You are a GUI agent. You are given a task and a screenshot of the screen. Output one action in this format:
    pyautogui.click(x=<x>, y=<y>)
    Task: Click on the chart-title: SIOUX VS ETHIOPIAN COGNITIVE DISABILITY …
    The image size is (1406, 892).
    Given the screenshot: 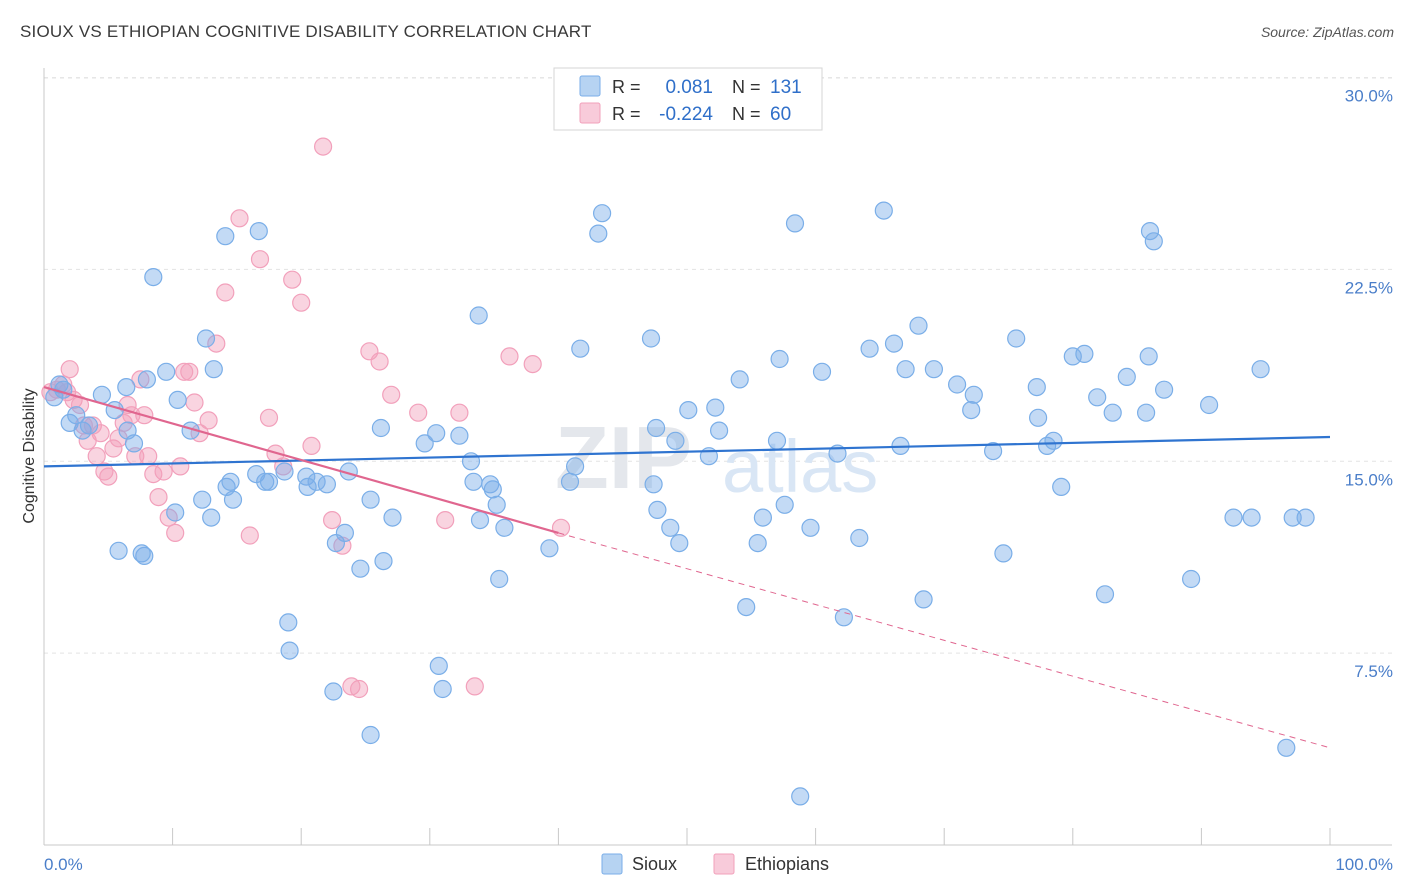 What is the action you would take?
    pyautogui.click(x=306, y=31)
    